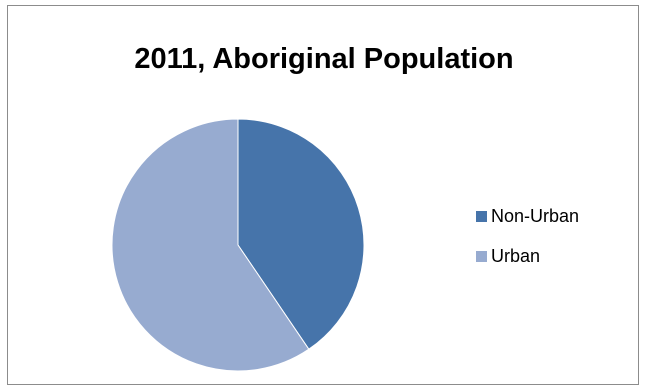 The image size is (647, 391). What do you see at coordinates (324, 59) in the screenshot?
I see `chart-title: 2011, Aboriginal Population` at bounding box center [324, 59].